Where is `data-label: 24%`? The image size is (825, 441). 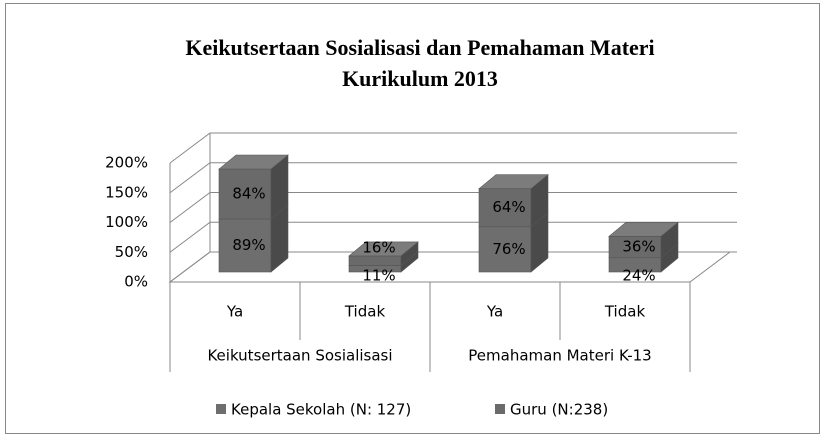
data-label: 24% is located at coordinates (638, 276).